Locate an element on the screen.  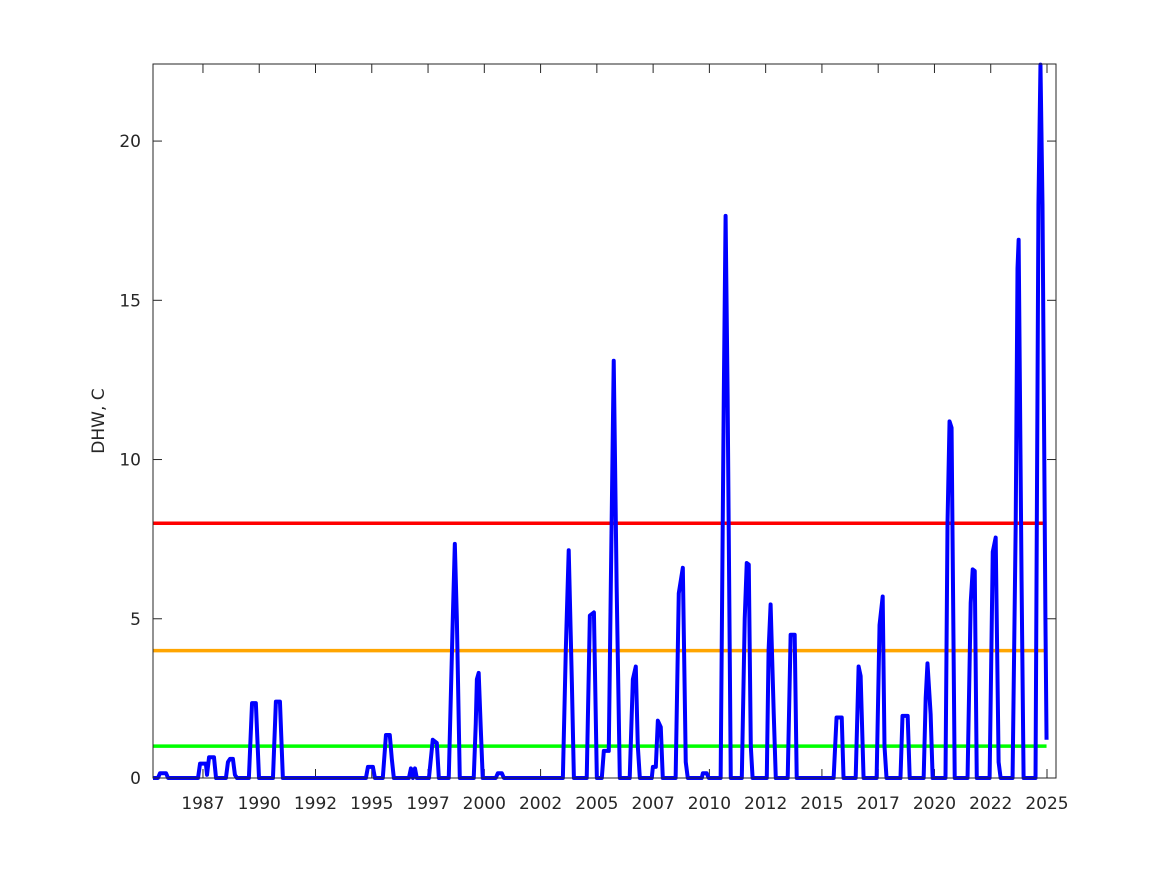
x-tick-label: 1995 is located at coordinates (371, 804).